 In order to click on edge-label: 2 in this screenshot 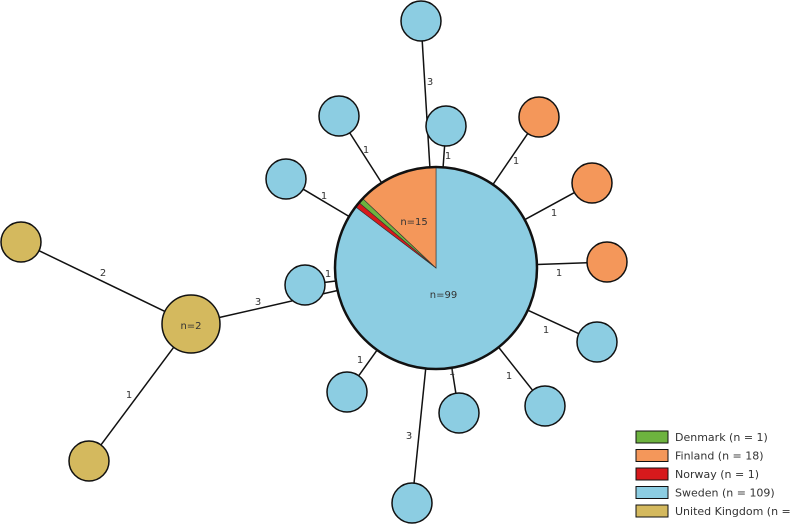, I will do `click(103, 273)`.